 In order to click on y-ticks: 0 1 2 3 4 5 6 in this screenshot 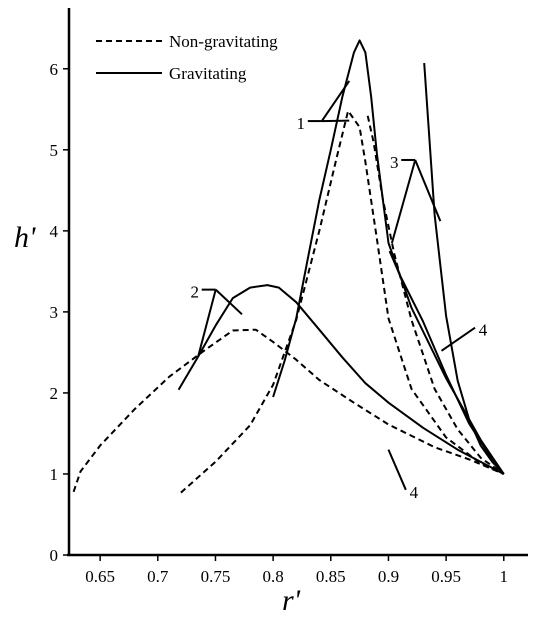, I will do `click(59, 312)`.